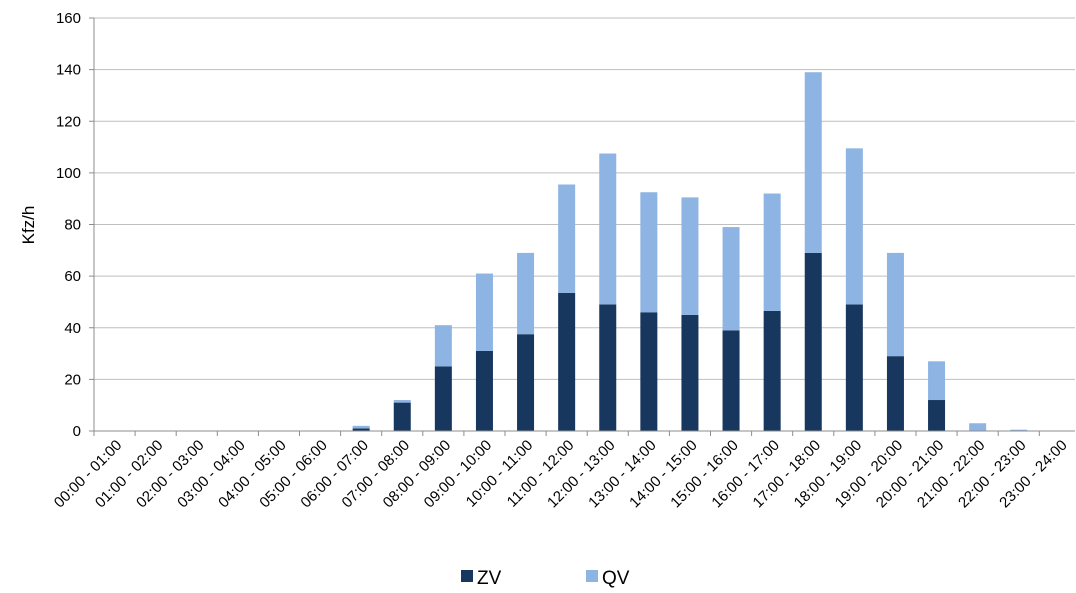 The width and height of the screenshot is (1076, 593). I want to click on y-tick-label: 80, so click(72, 225).